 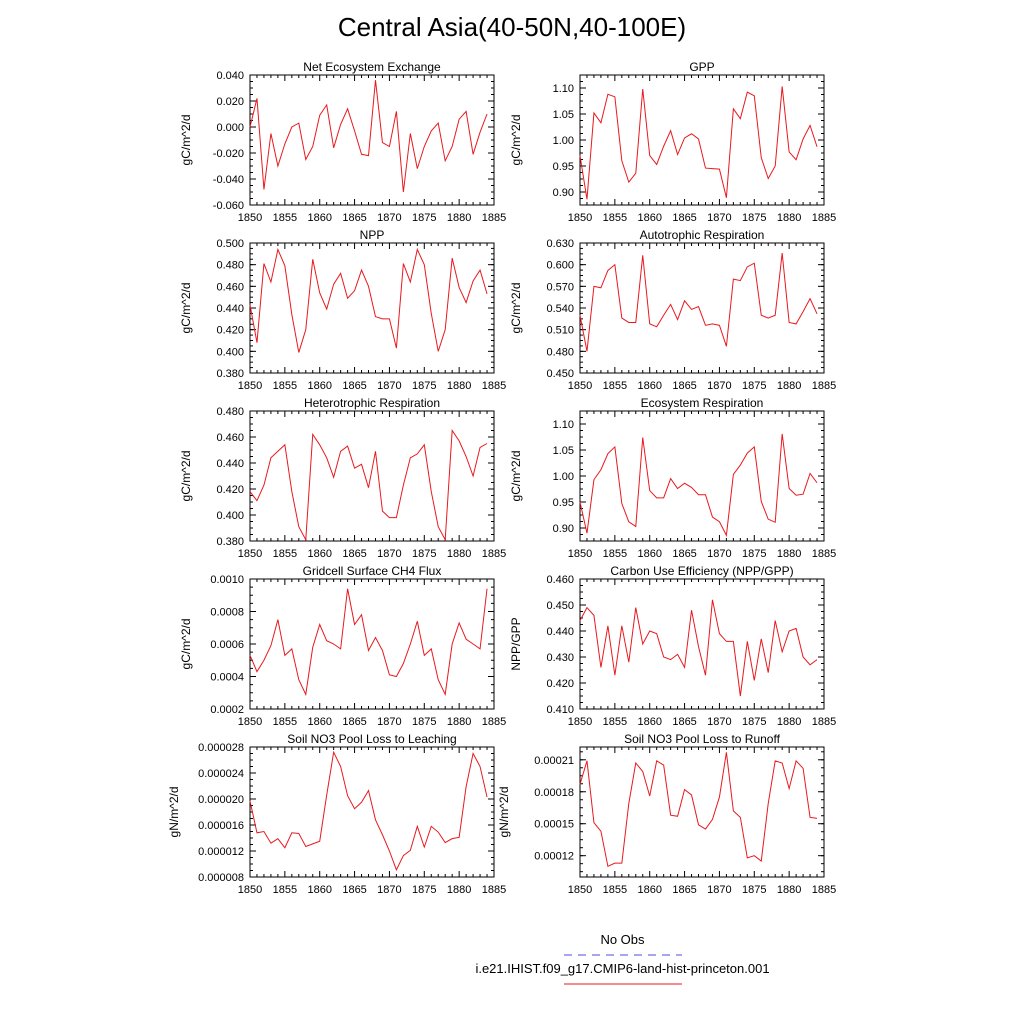 I want to click on y-tick-label: 1.05, so click(x=563, y=451).